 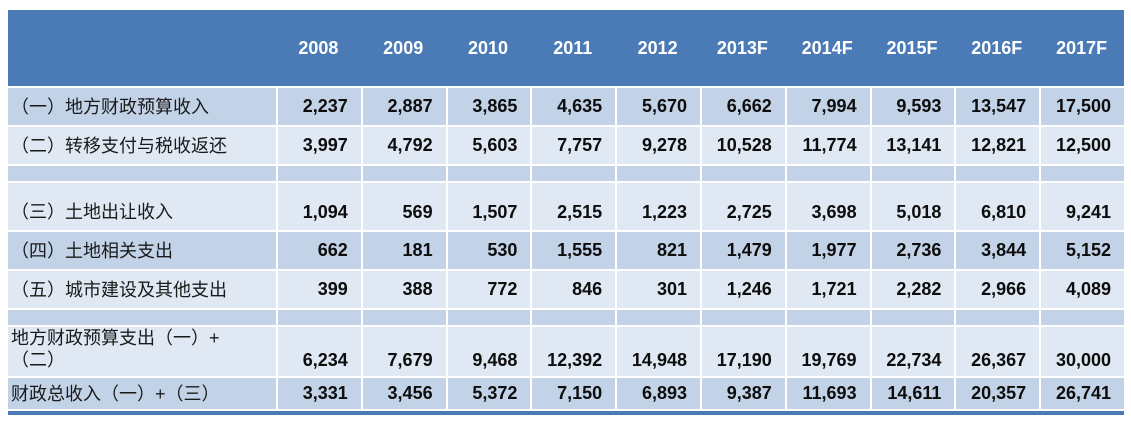 What do you see at coordinates (403, 290) in the screenshot?
I see `value-cell: 388` at bounding box center [403, 290].